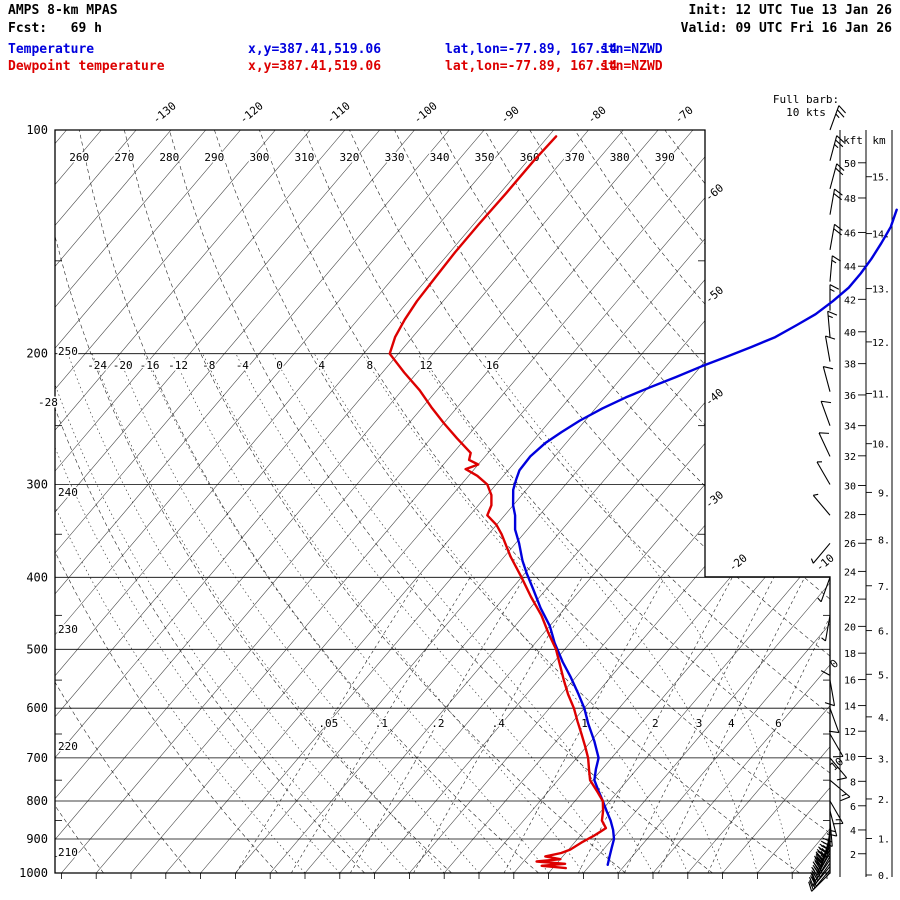 This screenshot has width=900, height=900. I want to click on chart-label: 22, so click(850, 600).